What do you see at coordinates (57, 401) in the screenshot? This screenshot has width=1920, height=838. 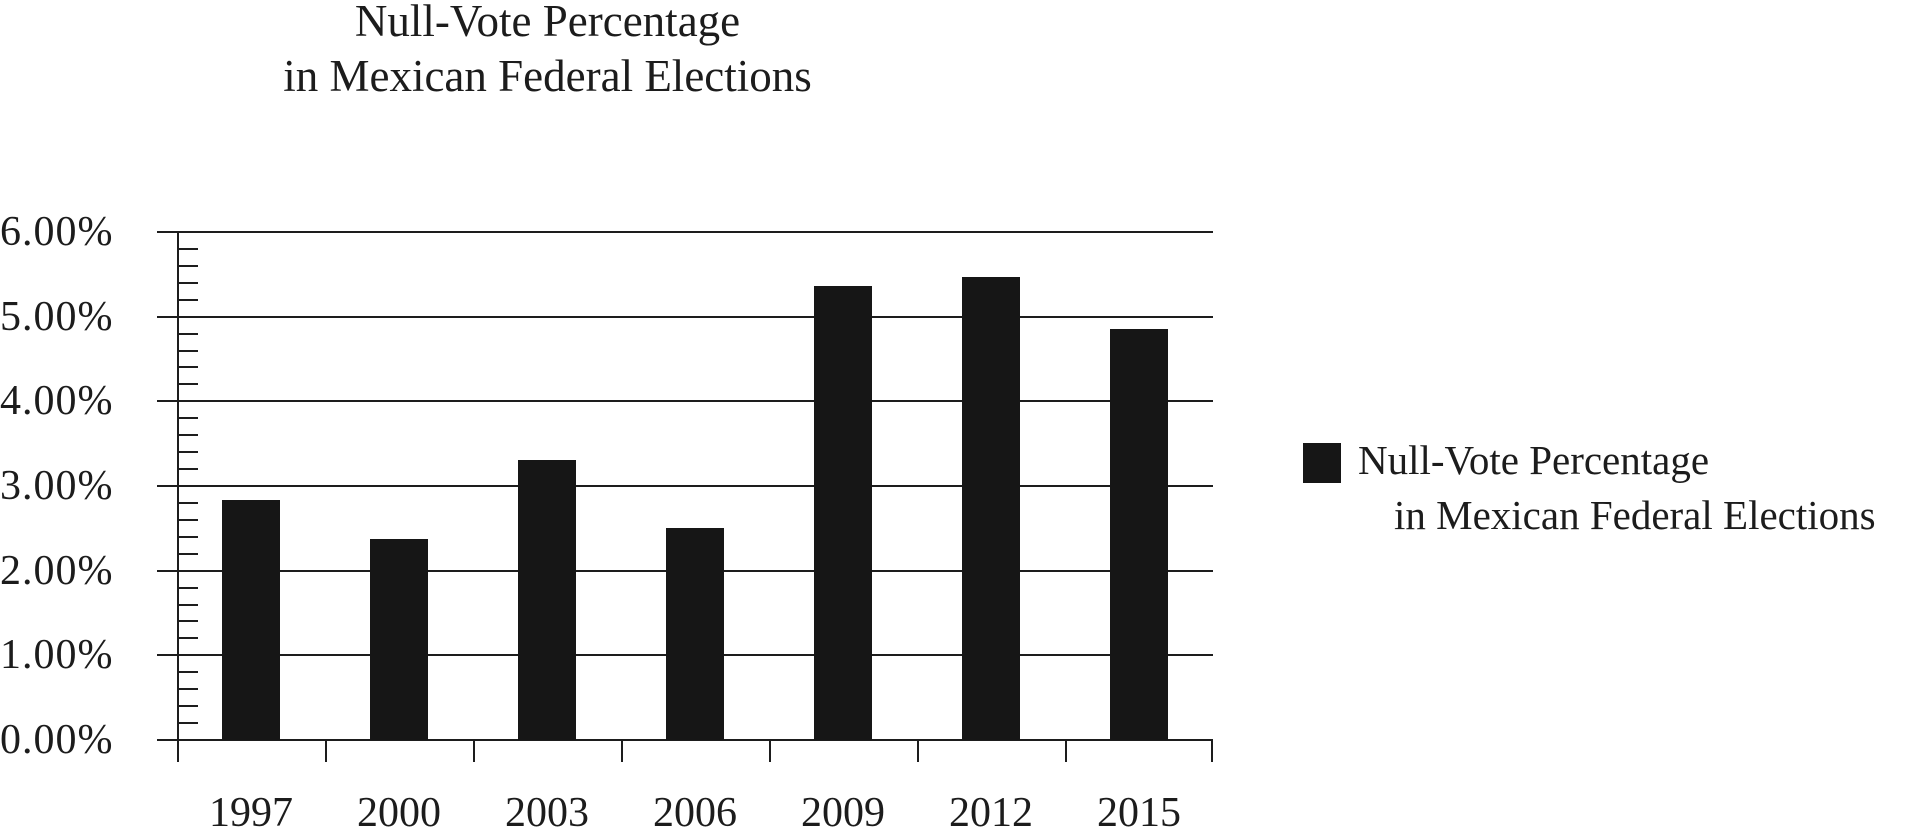 I see `y-tick-label: 4.00%` at bounding box center [57, 401].